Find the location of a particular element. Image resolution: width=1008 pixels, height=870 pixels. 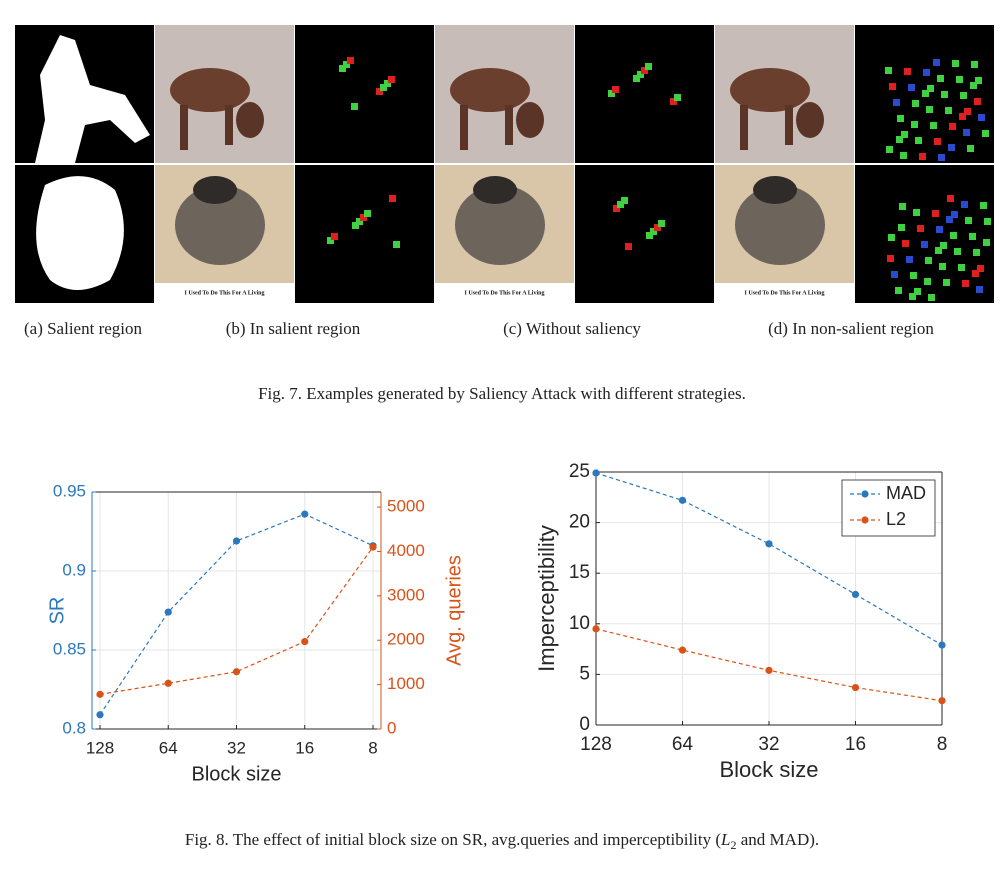

photo-strip is located at coordinates (224, 293).